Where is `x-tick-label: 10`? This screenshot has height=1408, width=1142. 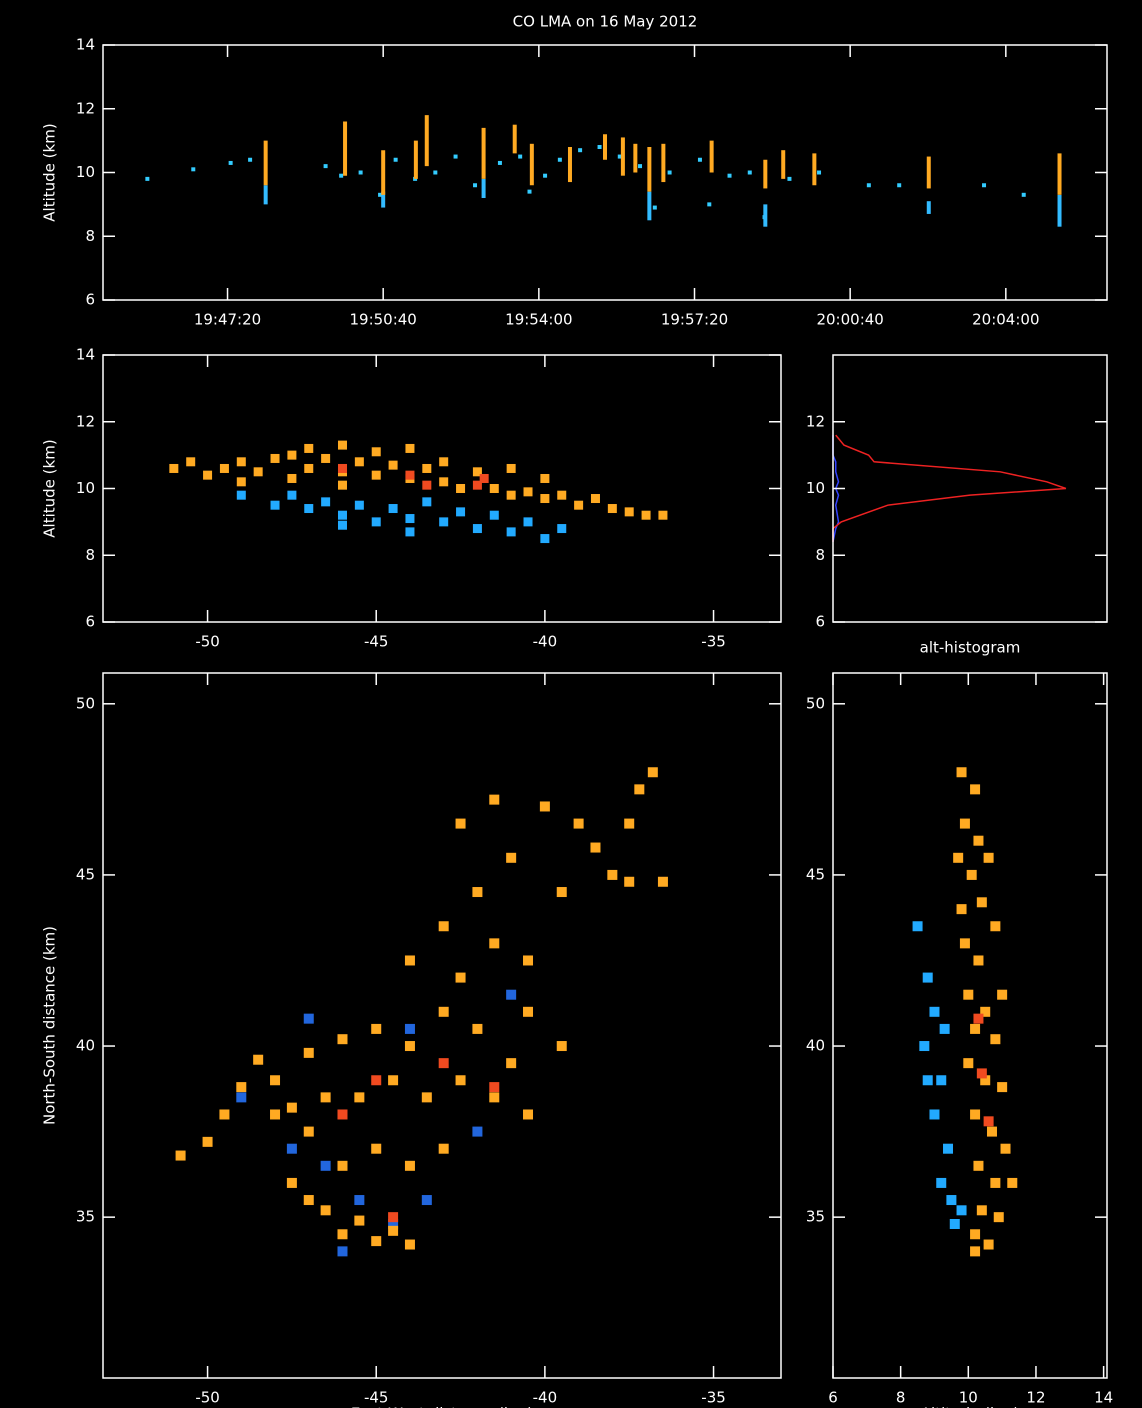
x-tick-label: 10 is located at coordinates (968, 1398).